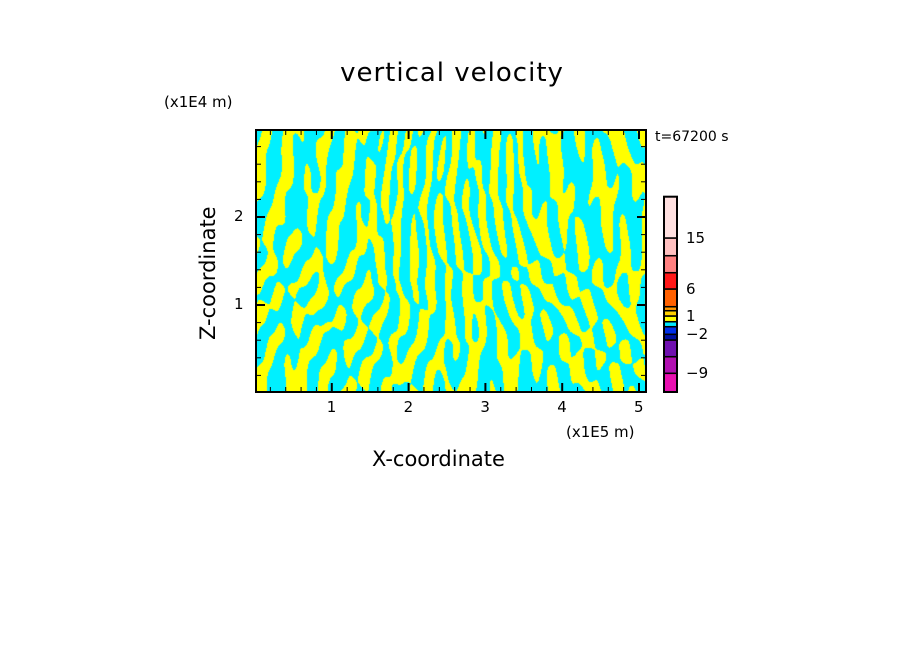 This screenshot has height=654, width=904. What do you see at coordinates (331, 407) in the screenshot?
I see `x-tick-label: 1` at bounding box center [331, 407].